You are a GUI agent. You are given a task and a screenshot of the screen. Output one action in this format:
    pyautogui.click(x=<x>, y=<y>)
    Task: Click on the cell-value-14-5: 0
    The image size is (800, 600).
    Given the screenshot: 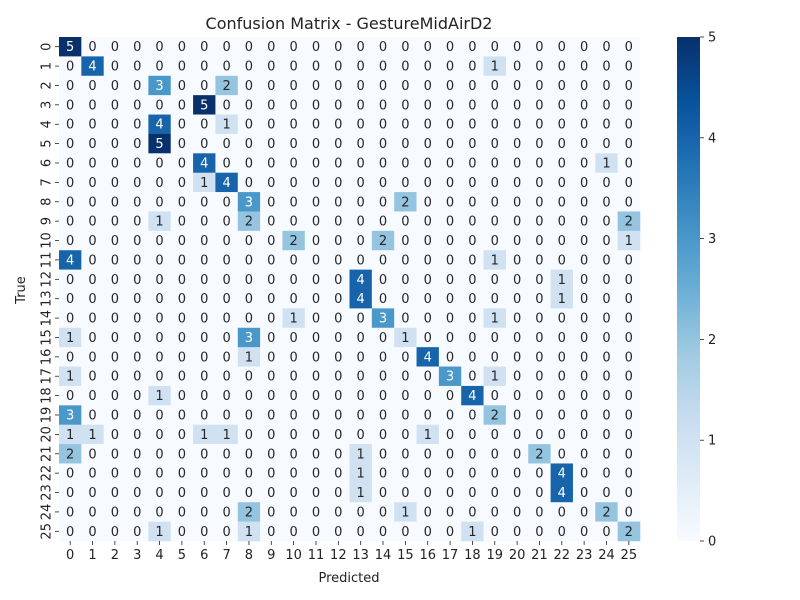 What is the action you would take?
    pyautogui.click(x=182, y=319)
    